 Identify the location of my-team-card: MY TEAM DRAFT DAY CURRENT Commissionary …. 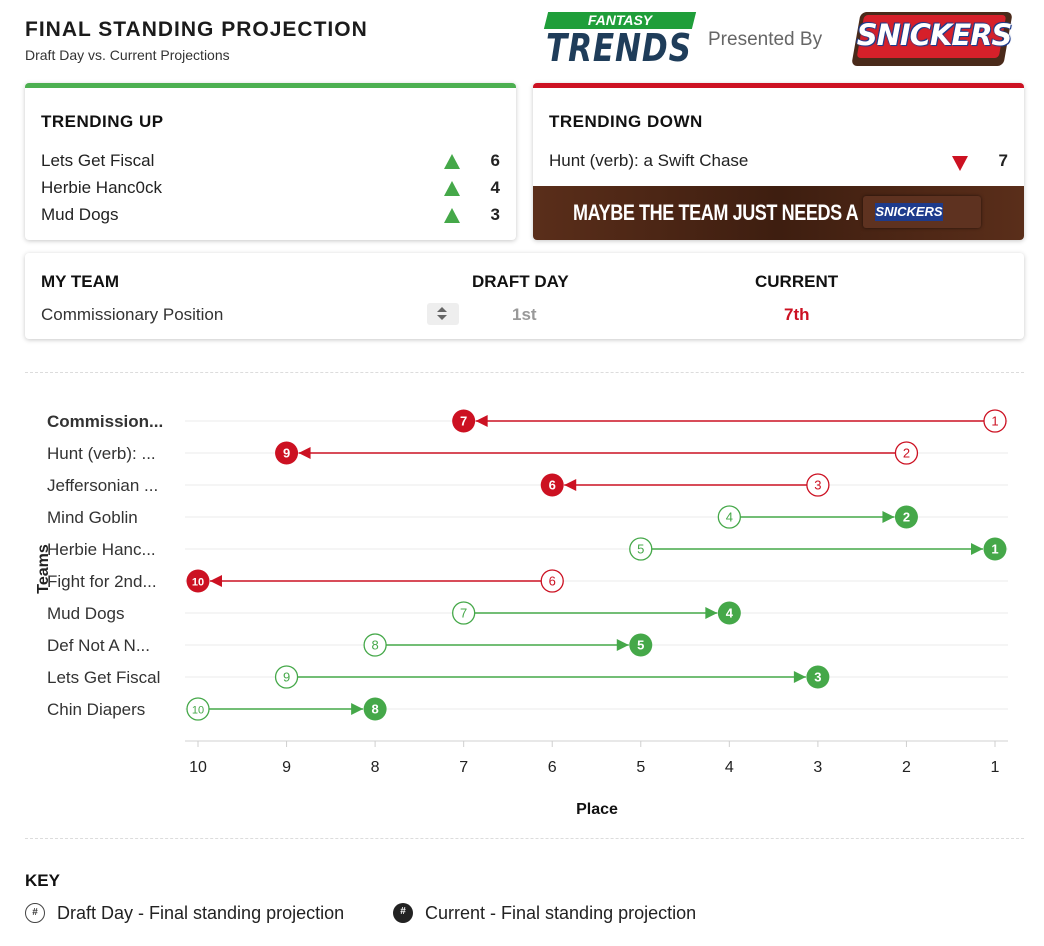
(524, 296).